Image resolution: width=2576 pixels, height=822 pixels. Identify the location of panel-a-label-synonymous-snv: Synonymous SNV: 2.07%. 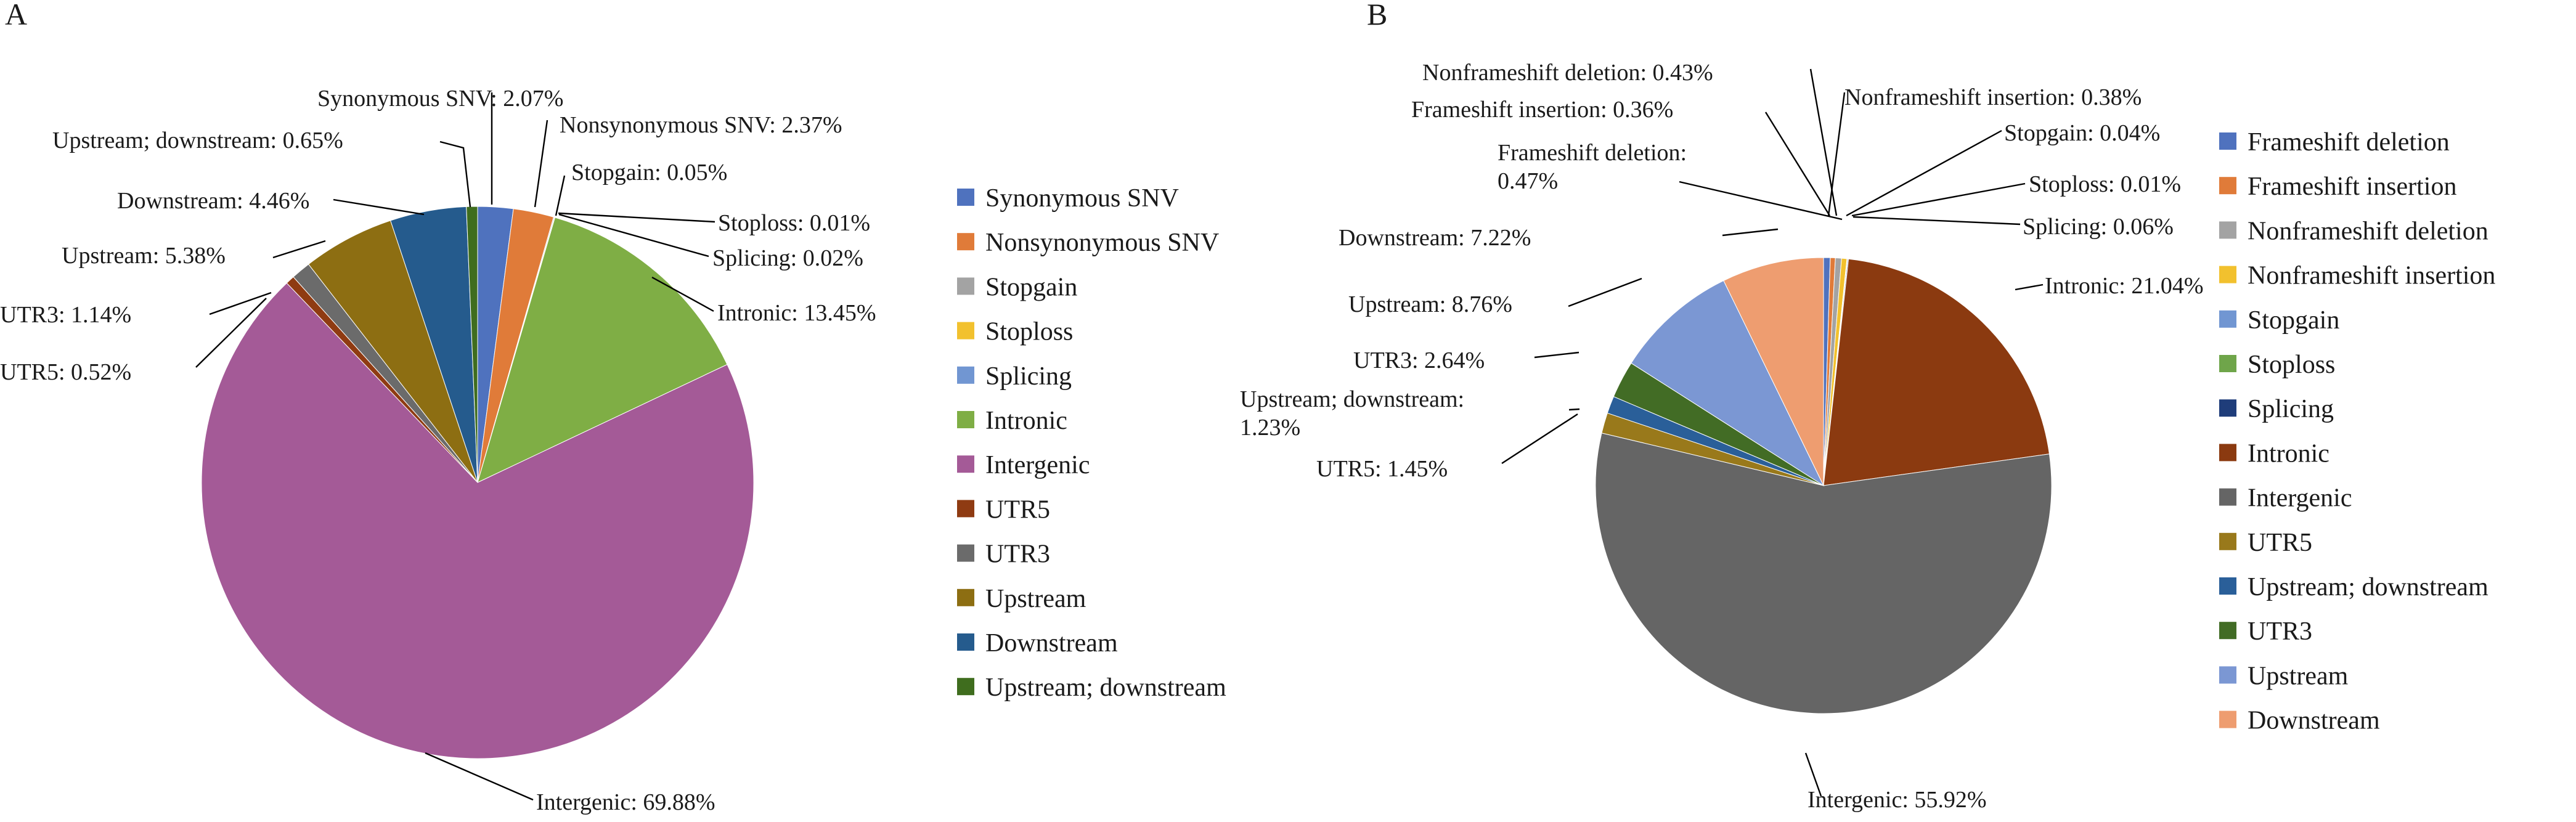
(440, 99).